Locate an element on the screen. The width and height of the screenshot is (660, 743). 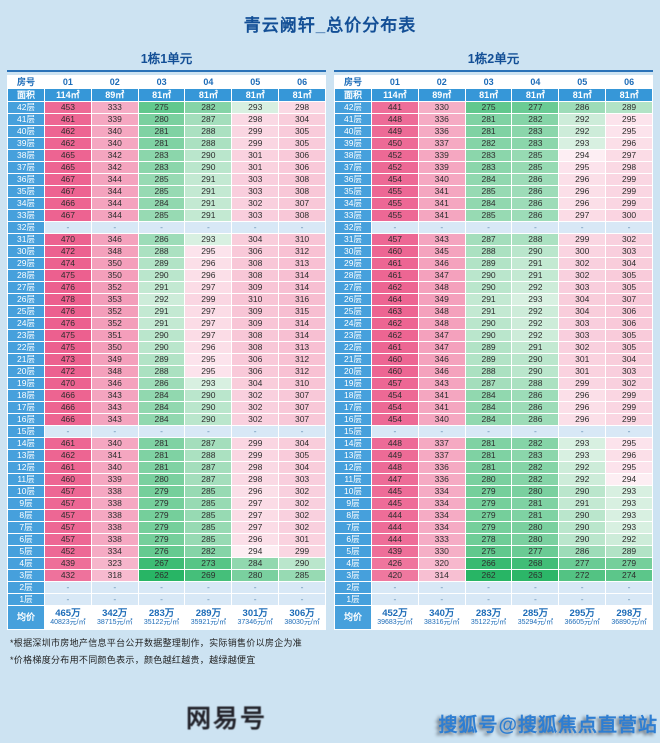
price-cell: 336 is located at coordinates (441, 479).